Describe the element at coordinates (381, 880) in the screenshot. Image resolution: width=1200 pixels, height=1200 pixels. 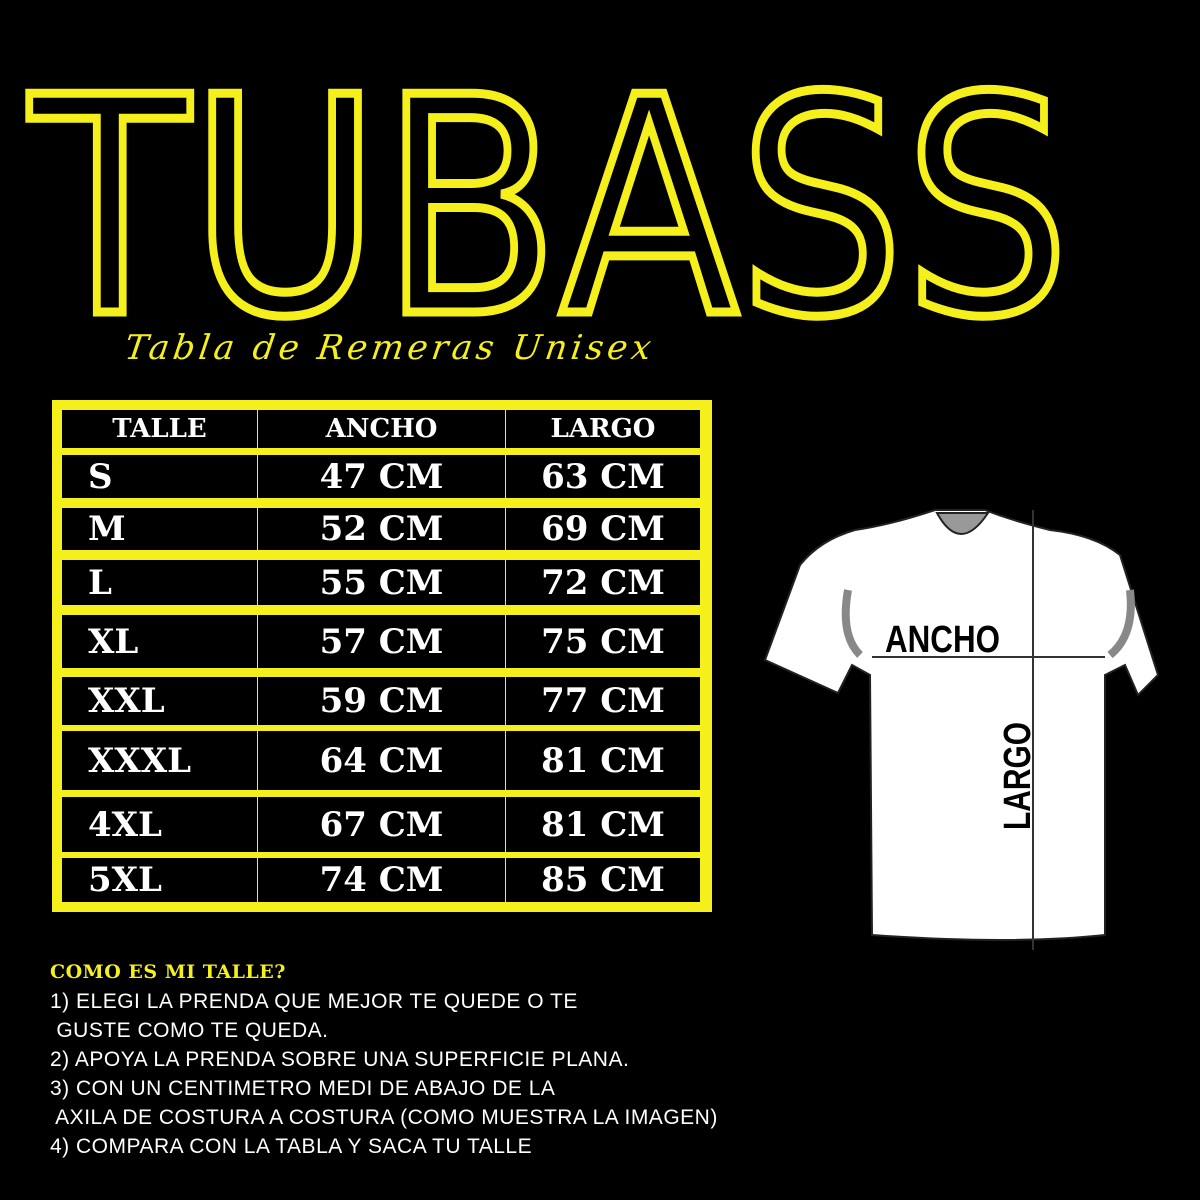
I see `width-cell: 74 CM` at that location.